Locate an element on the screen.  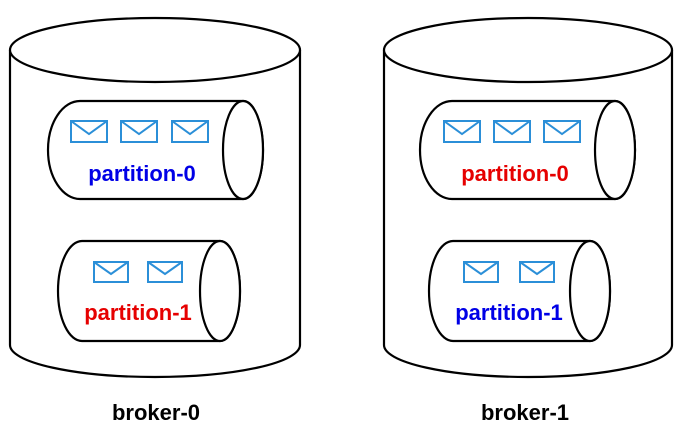
broker-label: broker-1 is located at coordinates (525, 412).